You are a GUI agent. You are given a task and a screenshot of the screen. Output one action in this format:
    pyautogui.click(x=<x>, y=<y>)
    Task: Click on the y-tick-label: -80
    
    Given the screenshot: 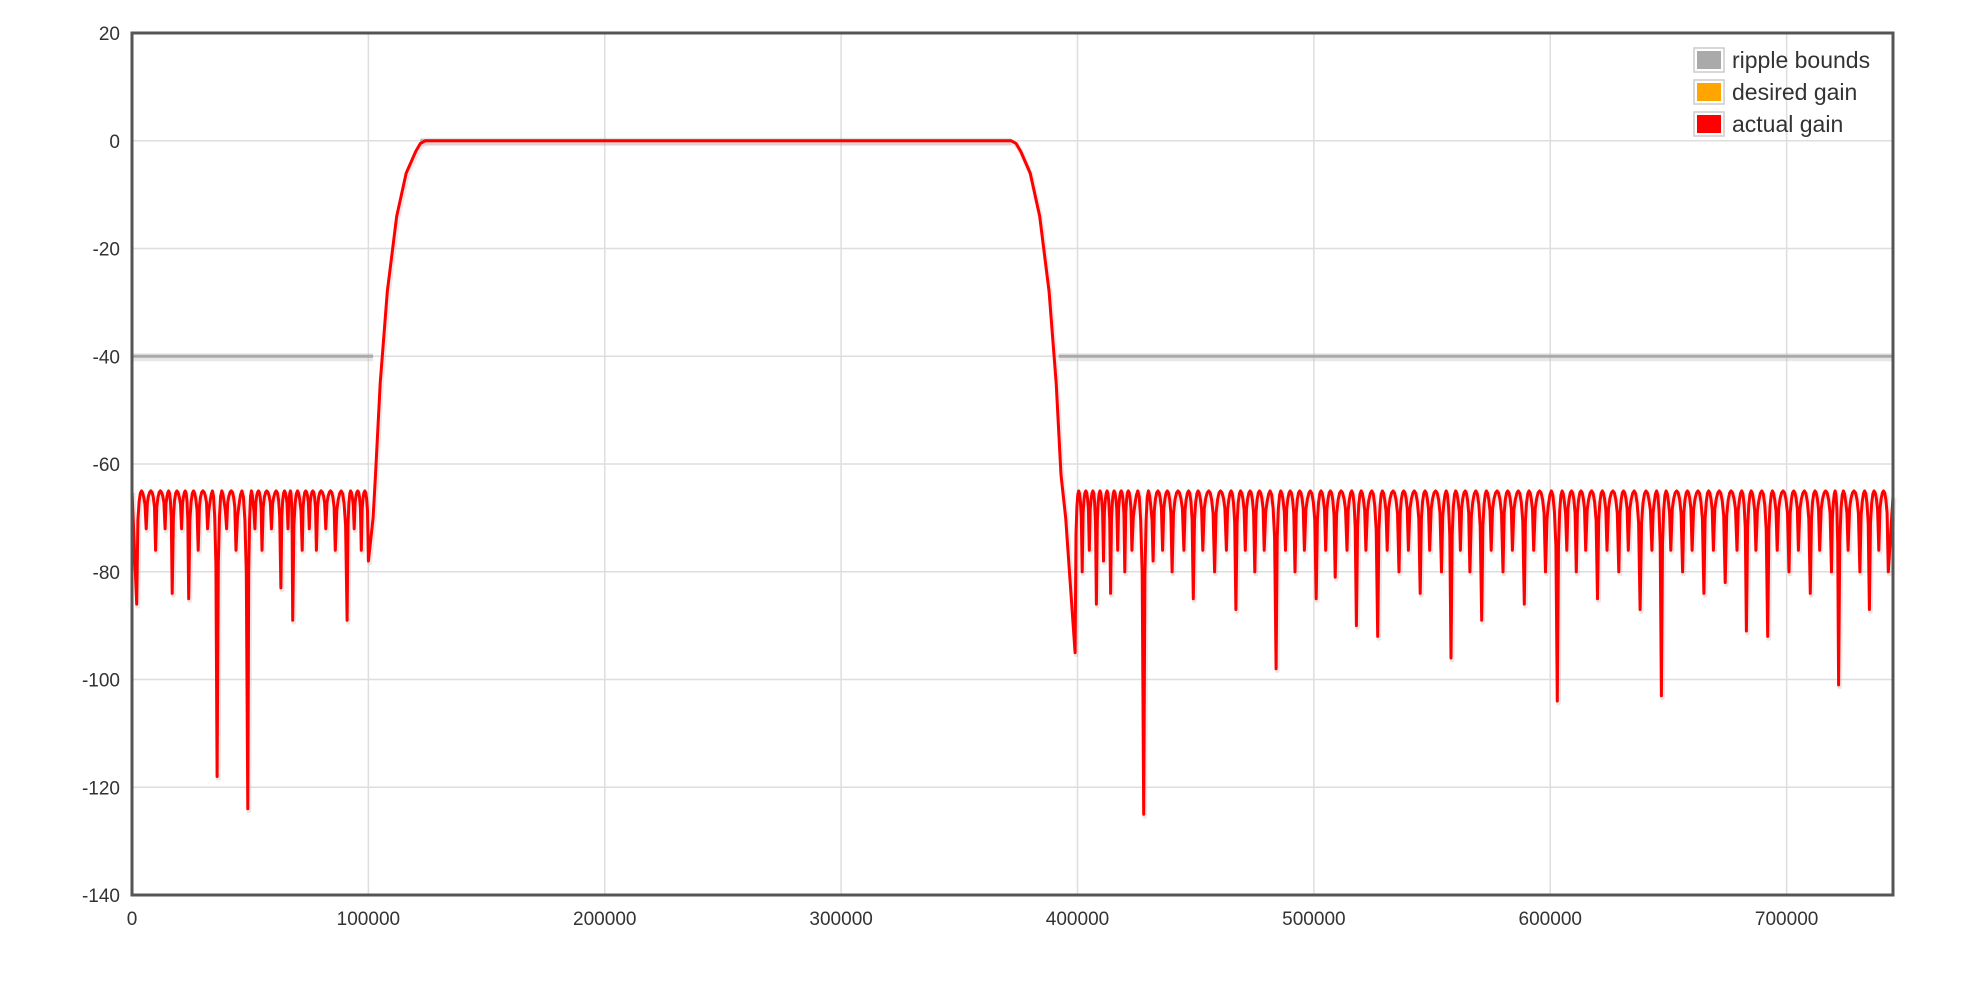 What is the action you would take?
    pyautogui.click(x=106, y=573)
    